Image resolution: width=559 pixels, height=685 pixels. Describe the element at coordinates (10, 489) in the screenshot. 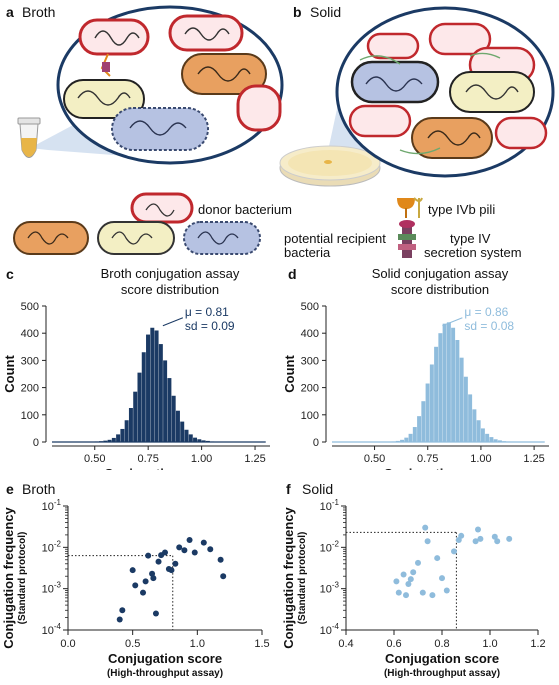

I see `panel-e-letter: e` at that location.